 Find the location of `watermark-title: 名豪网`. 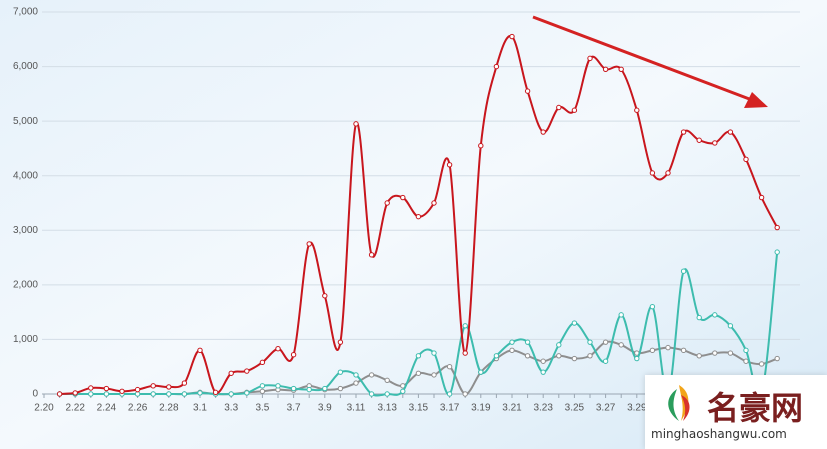

watermark-title: 名豪网 is located at coordinates (755, 408).